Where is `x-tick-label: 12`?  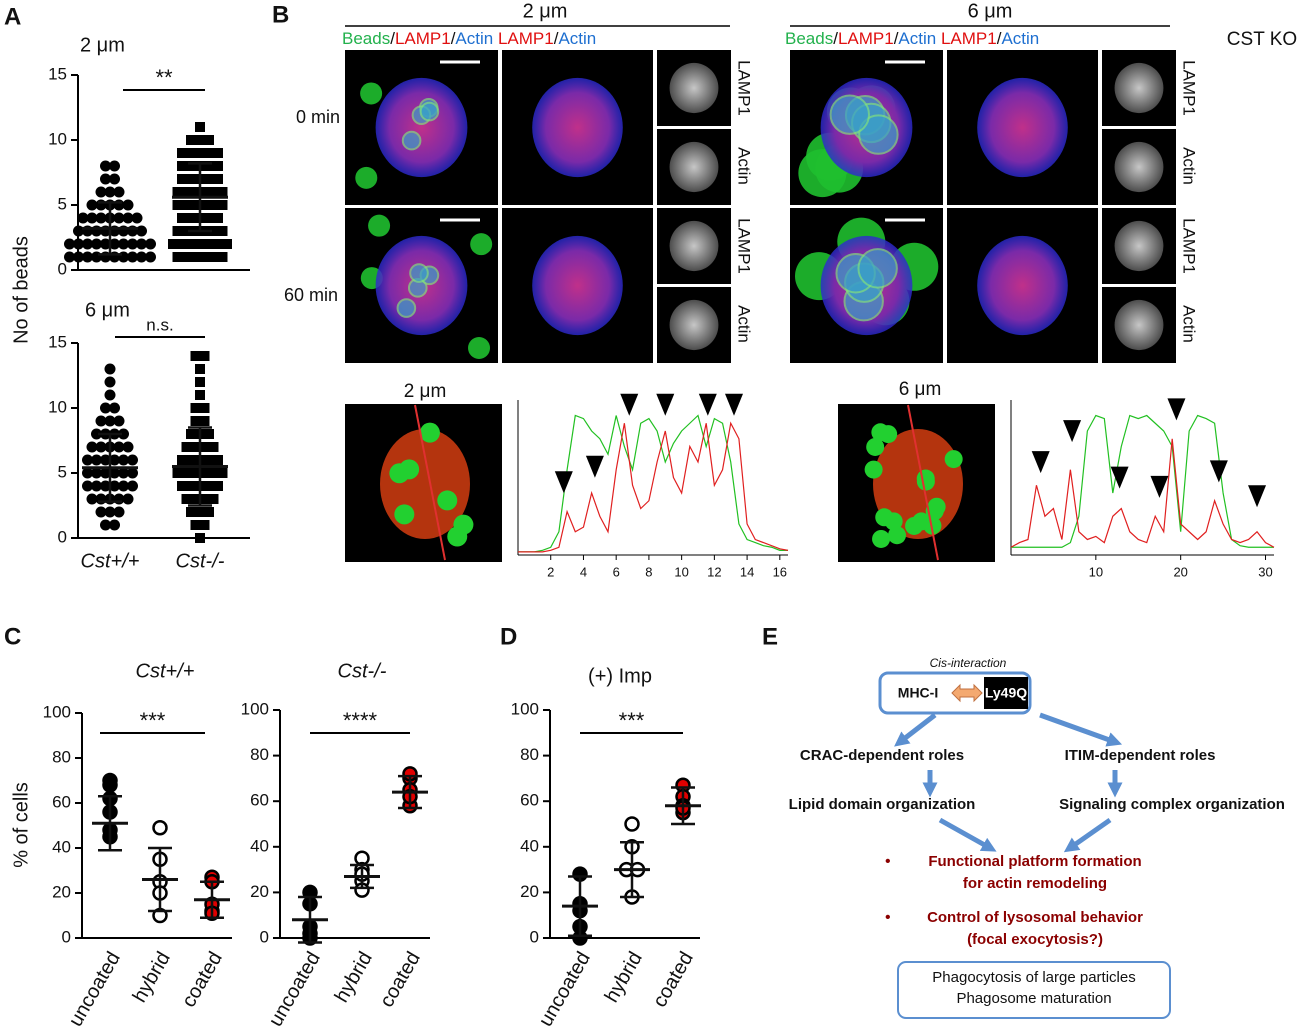 x-tick-label: 12 is located at coordinates (714, 571).